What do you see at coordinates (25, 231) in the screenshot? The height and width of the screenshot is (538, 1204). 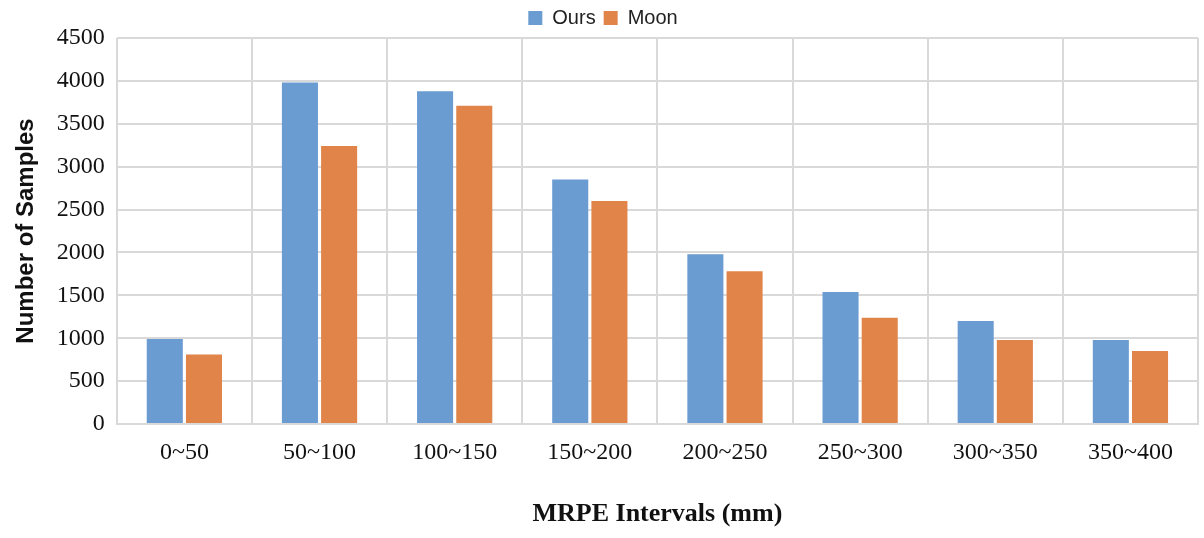 I see `y-axis-title: Number of Samples` at bounding box center [25, 231].